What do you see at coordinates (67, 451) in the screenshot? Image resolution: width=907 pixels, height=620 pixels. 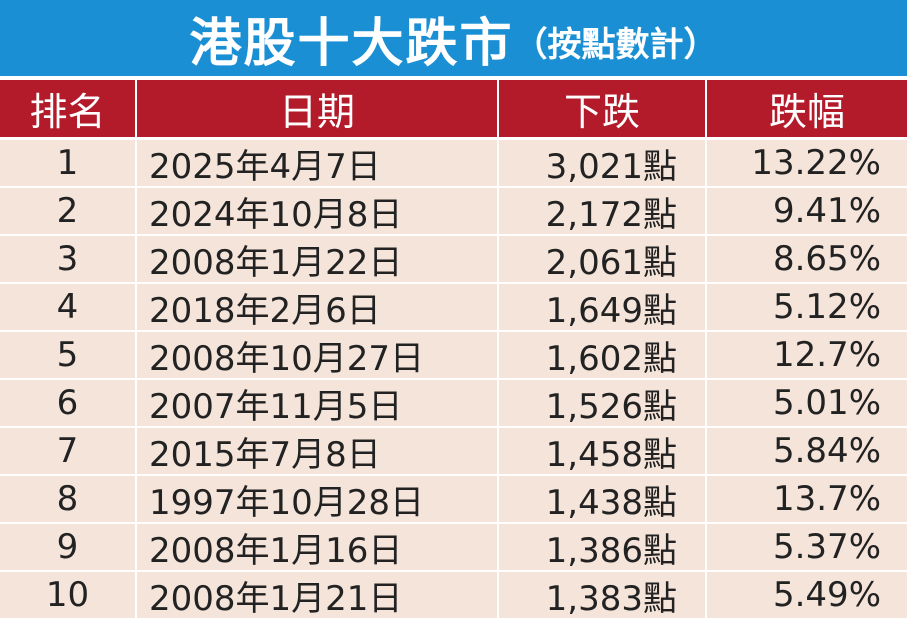 I see `table-cell: 7` at bounding box center [67, 451].